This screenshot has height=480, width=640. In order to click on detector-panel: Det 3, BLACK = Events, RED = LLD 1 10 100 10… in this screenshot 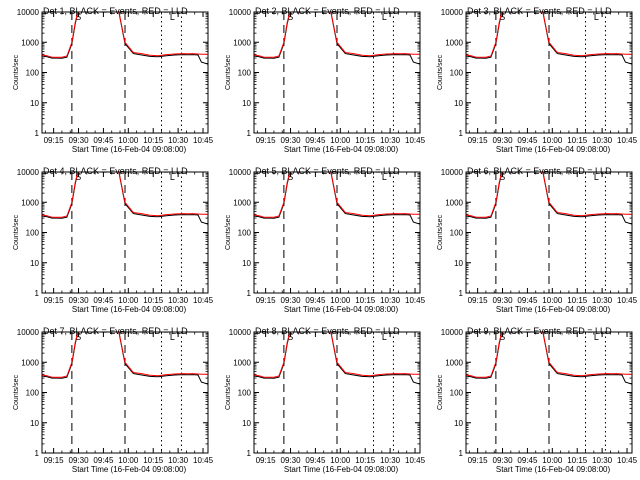, I will do `click(537, 80)`.